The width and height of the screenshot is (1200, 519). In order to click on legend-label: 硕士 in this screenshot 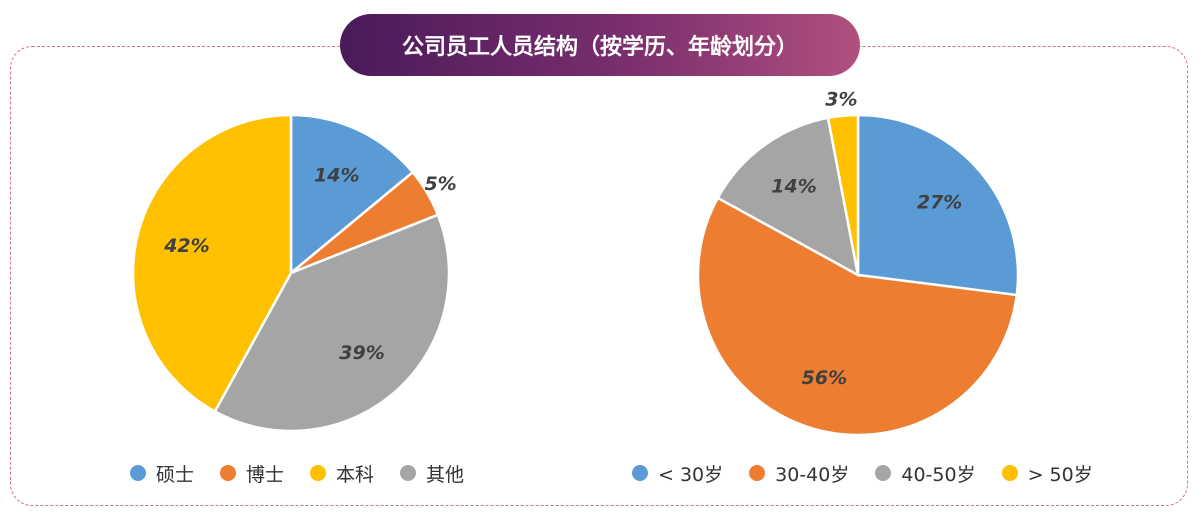, I will do `click(175, 474)`.